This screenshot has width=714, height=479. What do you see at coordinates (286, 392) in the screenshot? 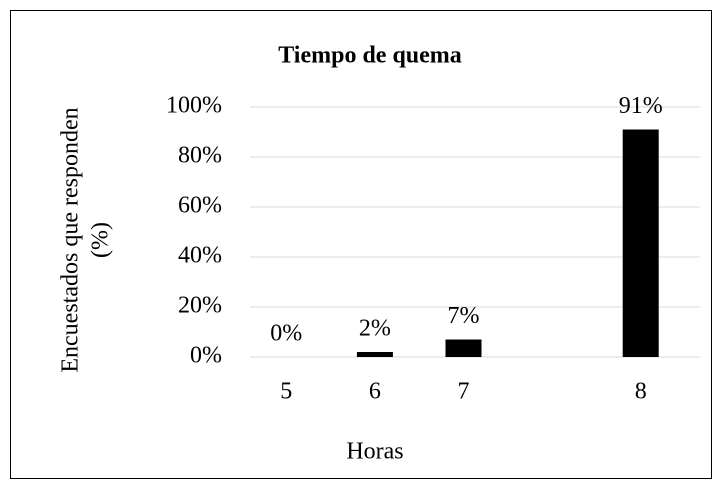
I see `x-tick-label: 5` at bounding box center [286, 392].